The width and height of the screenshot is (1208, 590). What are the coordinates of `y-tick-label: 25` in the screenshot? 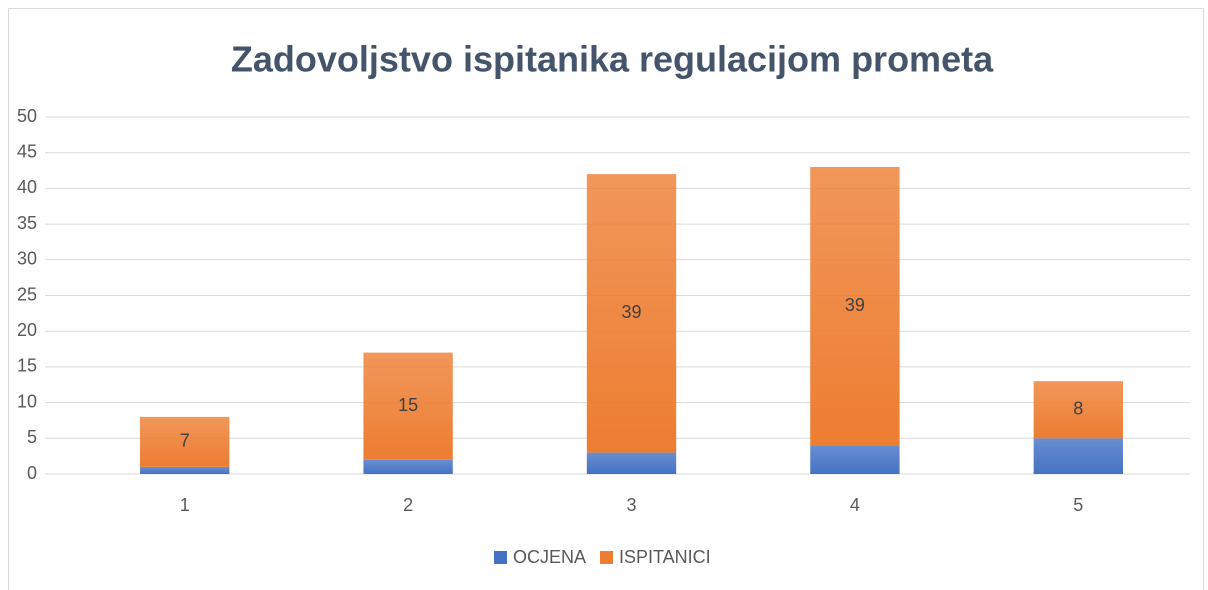 It's located at (27, 294).